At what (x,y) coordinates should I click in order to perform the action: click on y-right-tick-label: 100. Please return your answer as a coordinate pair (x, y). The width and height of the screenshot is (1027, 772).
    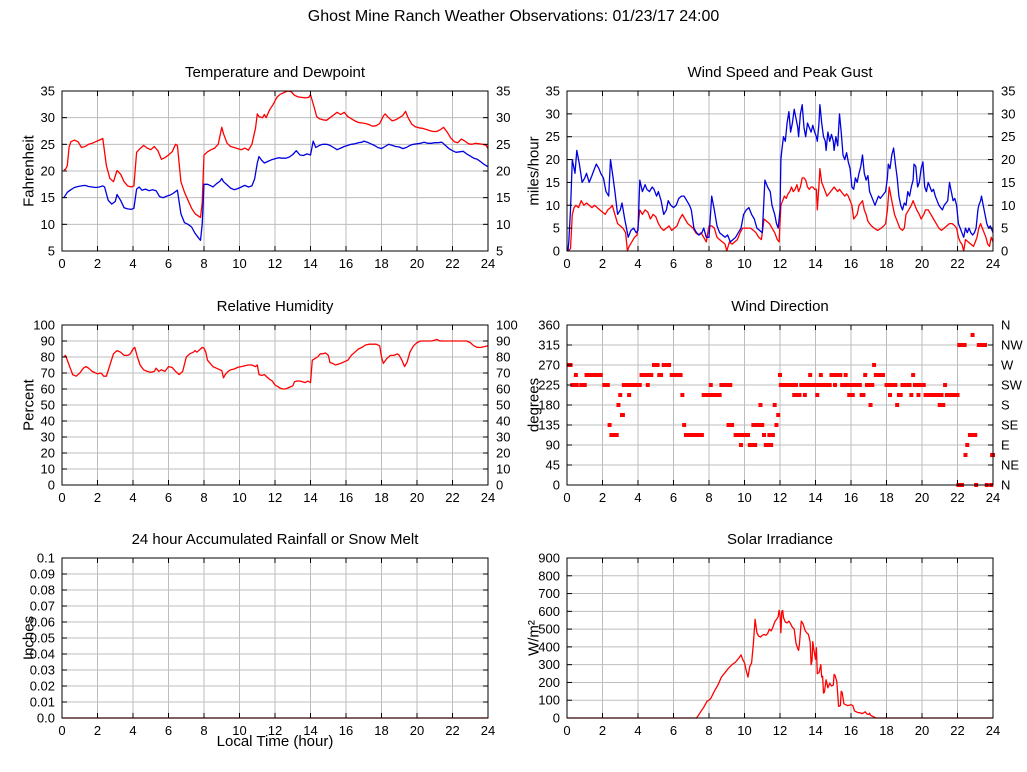
    Looking at the image, I should click on (507, 325).